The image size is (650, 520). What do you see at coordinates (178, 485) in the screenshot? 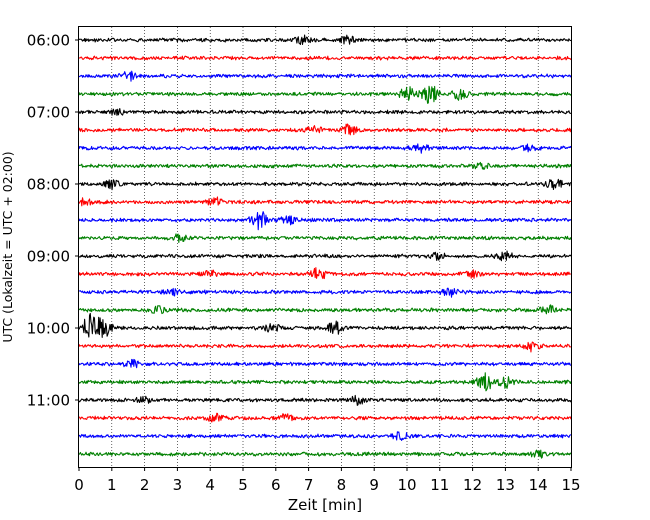
I see `x-tick-label: 3` at bounding box center [178, 485].